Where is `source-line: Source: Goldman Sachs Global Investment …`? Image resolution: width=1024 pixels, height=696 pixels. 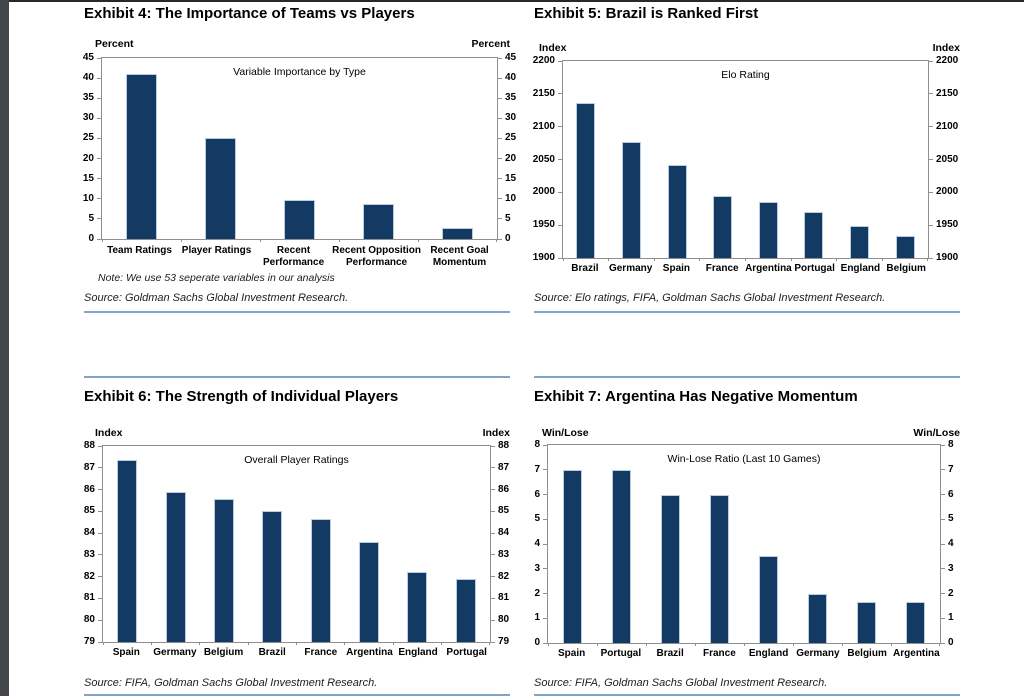
source-line: Source: Goldman Sachs Global Investment … is located at coordinates (216, 298).